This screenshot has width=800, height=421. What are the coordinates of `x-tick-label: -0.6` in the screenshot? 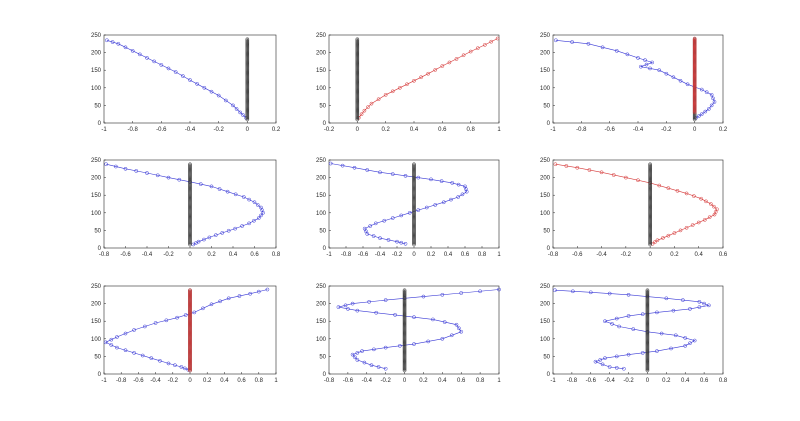 It's located at (591, 381).